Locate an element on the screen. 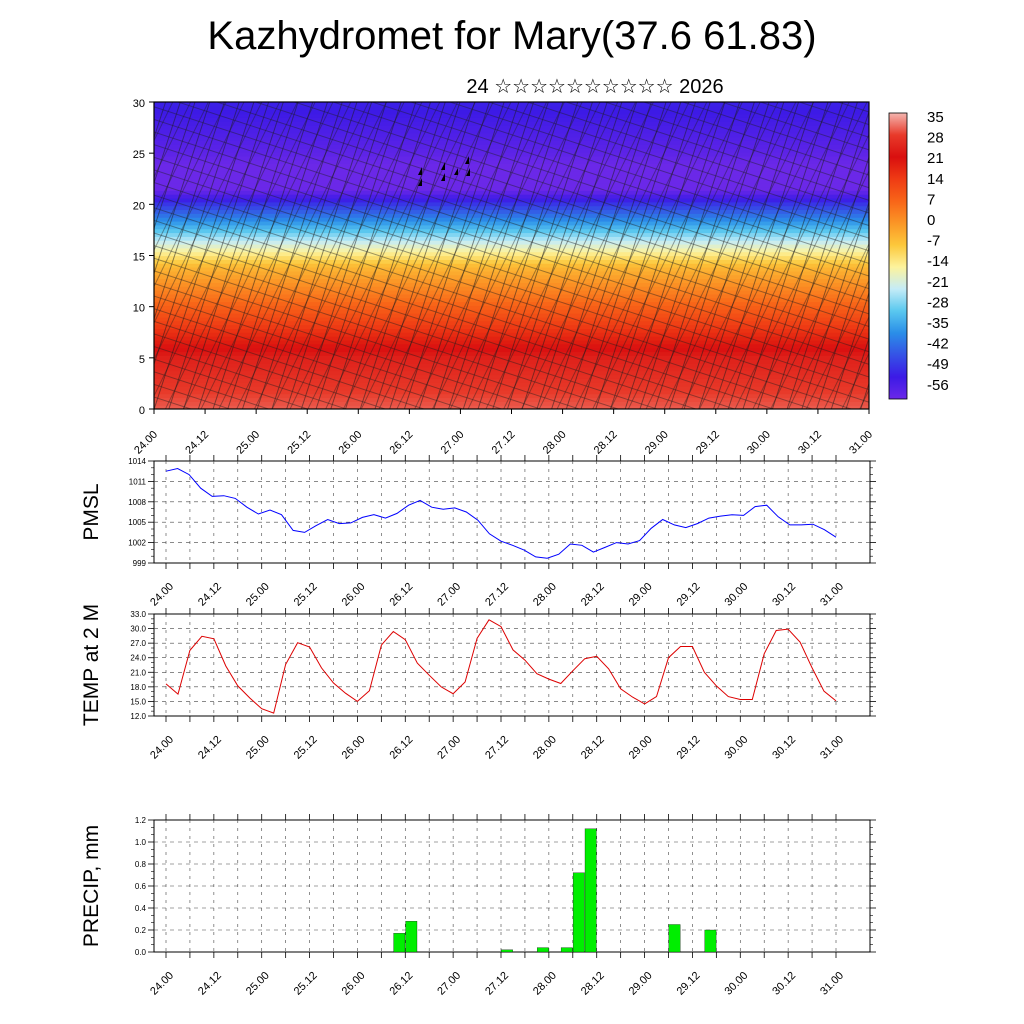 The height and width of the screenshot is (1024, 1024). heatmap-x-tick-label: 29.00 is located at coordinates (657, 443).